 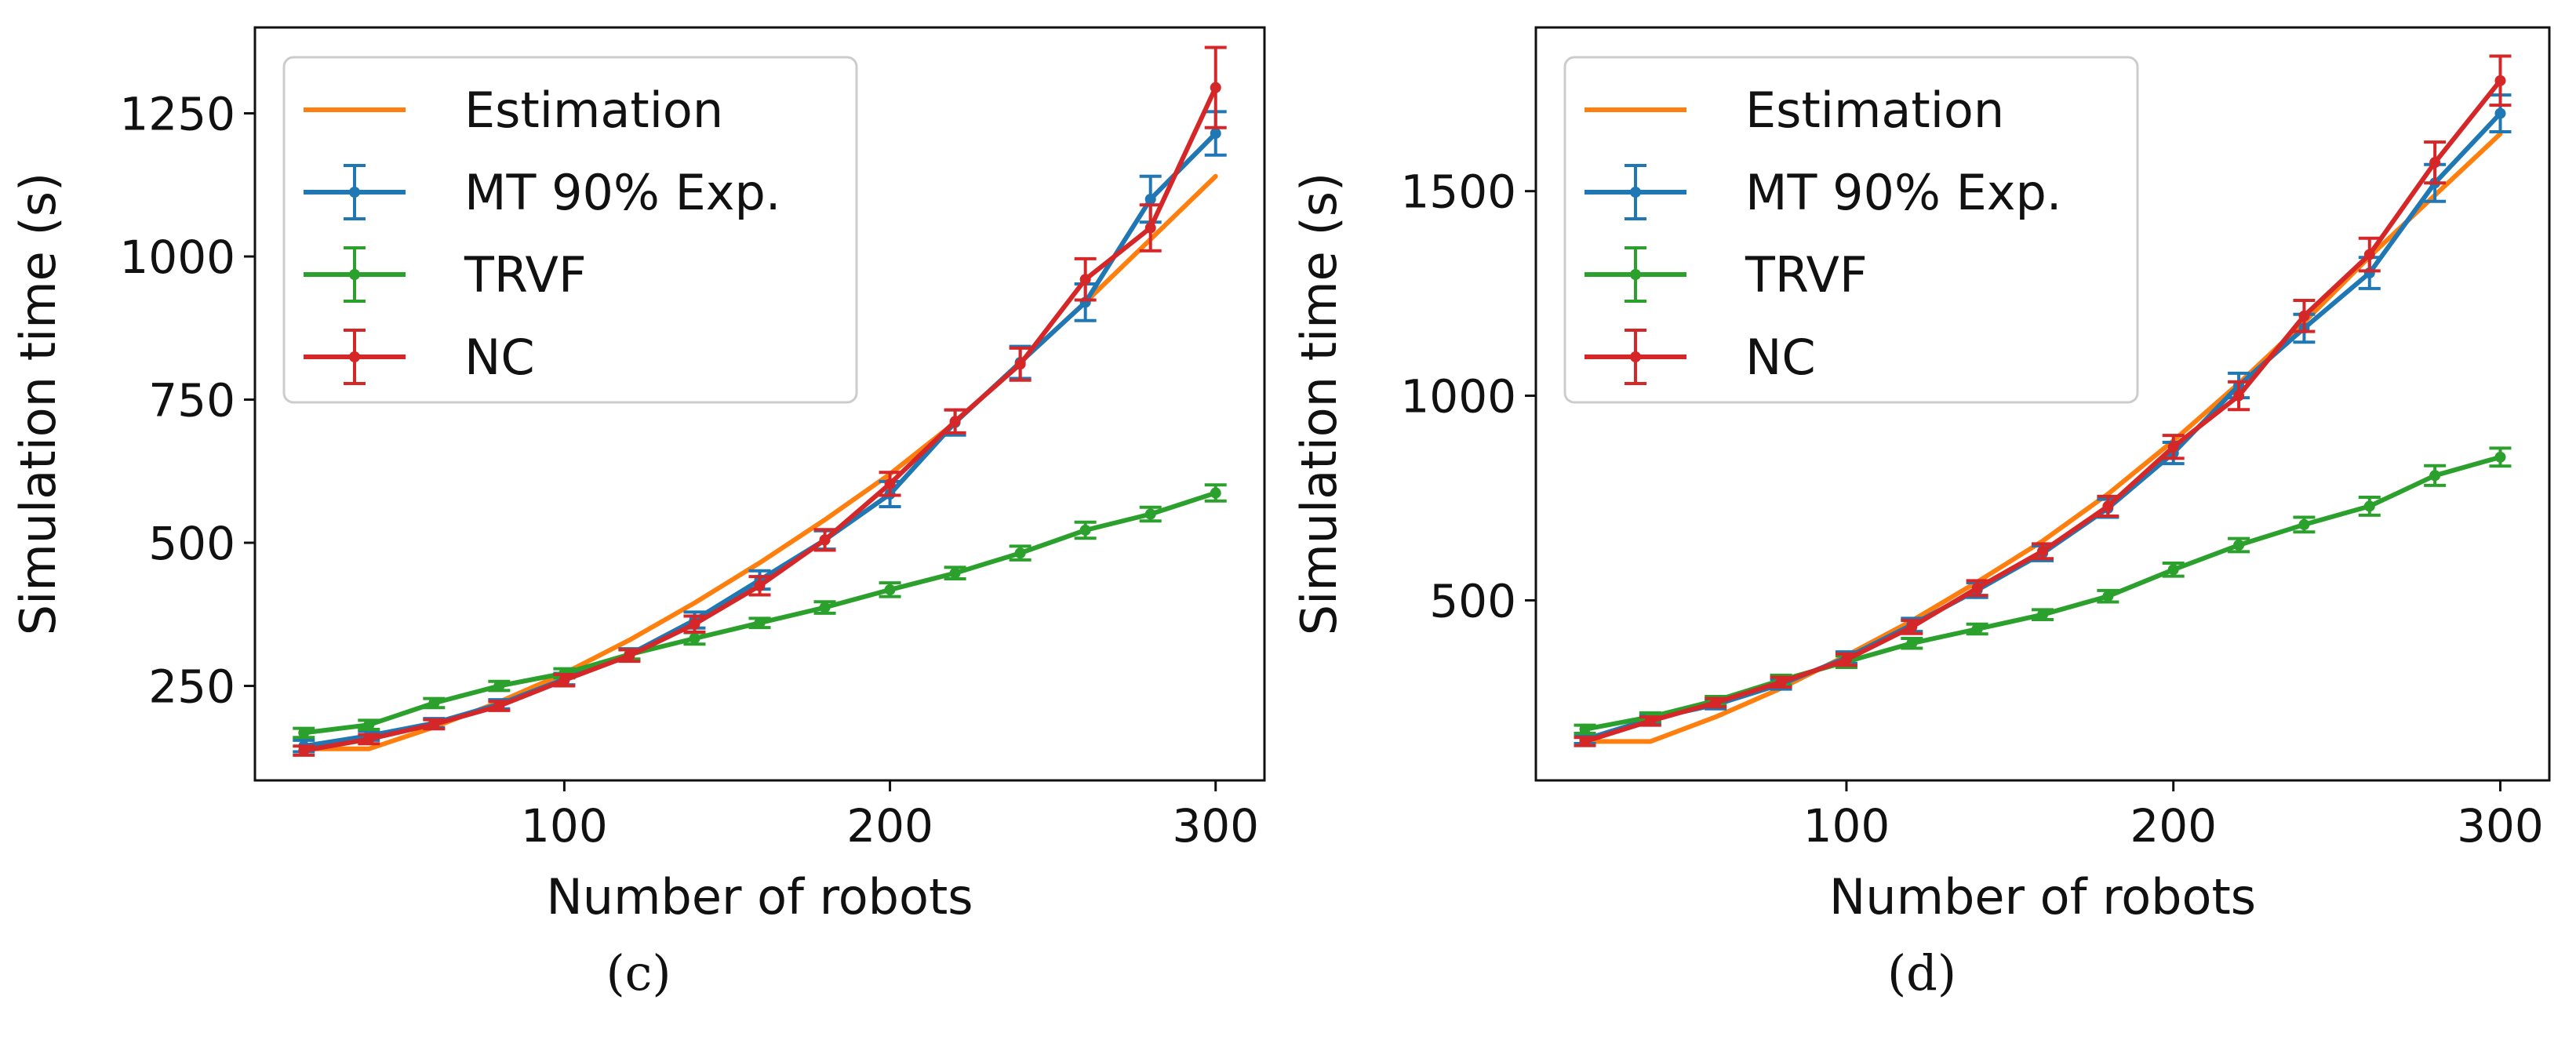 I want to click on y-tick-label: 250, so click(x=191, y=687).